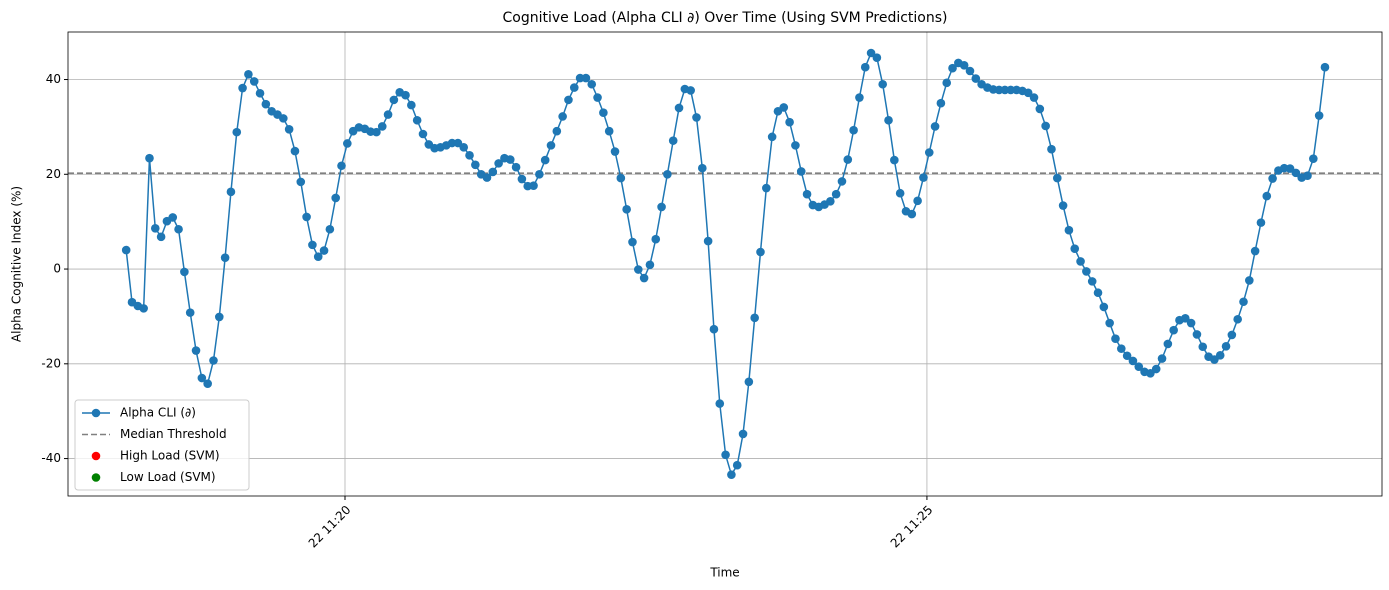  I want to click on legend-box, so click(162, 445).